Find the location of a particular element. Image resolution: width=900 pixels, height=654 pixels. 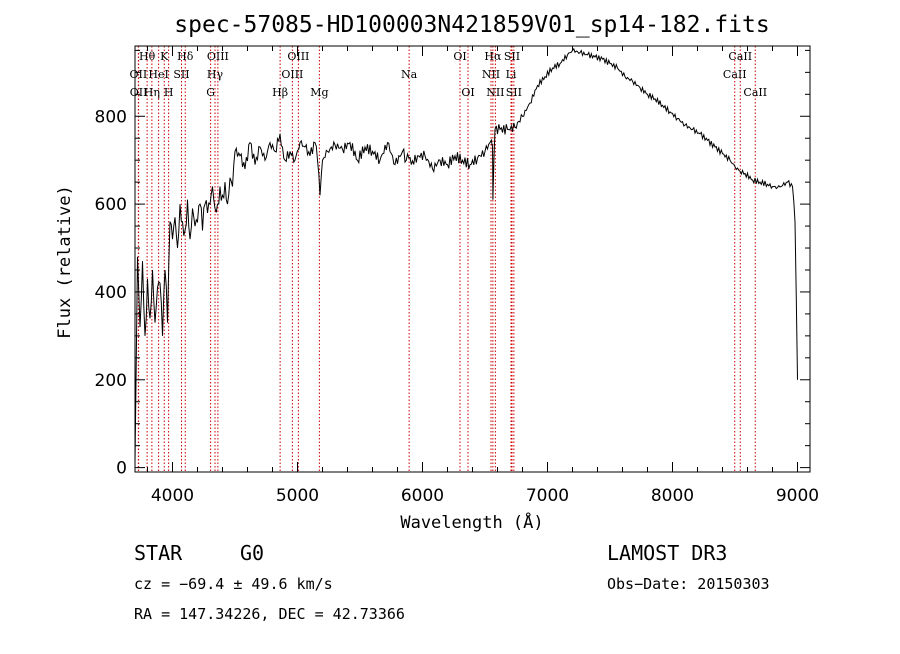

spectral-line-label: Hθ is located at coordinates (147, 56).